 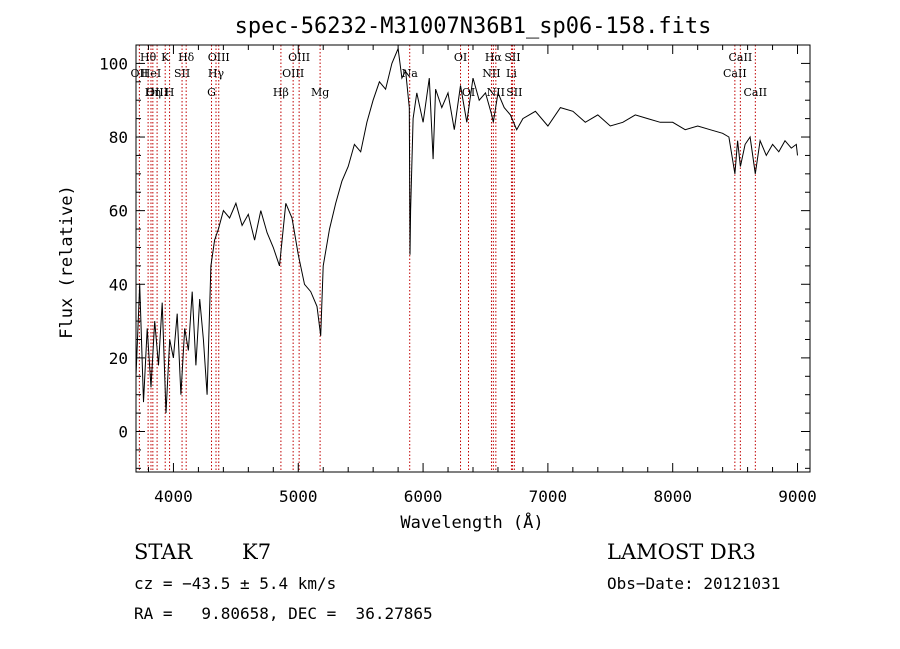 I want to click on redshift-cz: cz = −43.5 ± 5.4 km/s, so click(x=235, y=583).